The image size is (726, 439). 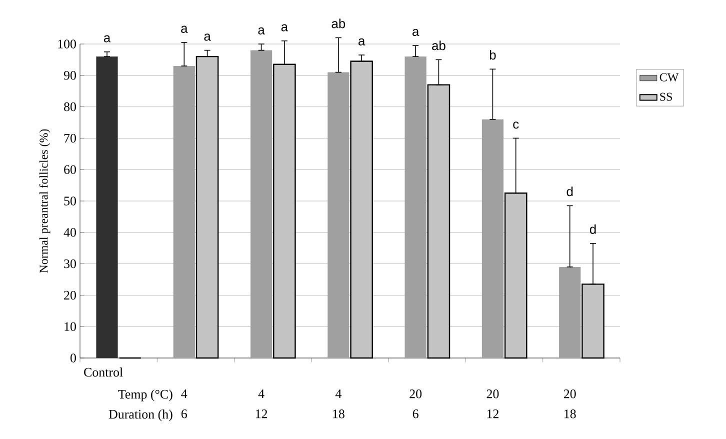 What do you see at coordinates (666, 96) in the screenshot?
I see `legend-label: SS` at bounding box center [666, 96].